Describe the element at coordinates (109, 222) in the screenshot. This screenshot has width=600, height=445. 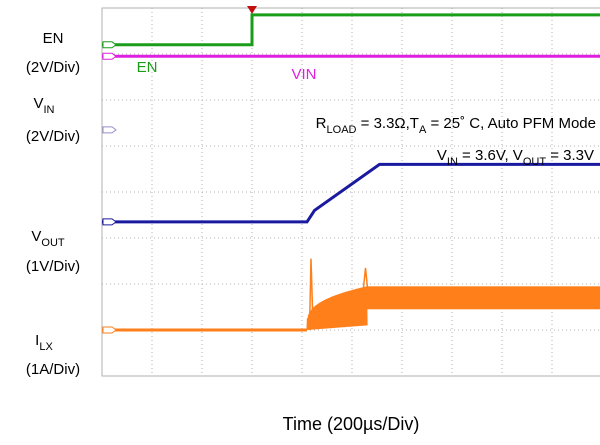
I see `channel-marker-vout` at that location.